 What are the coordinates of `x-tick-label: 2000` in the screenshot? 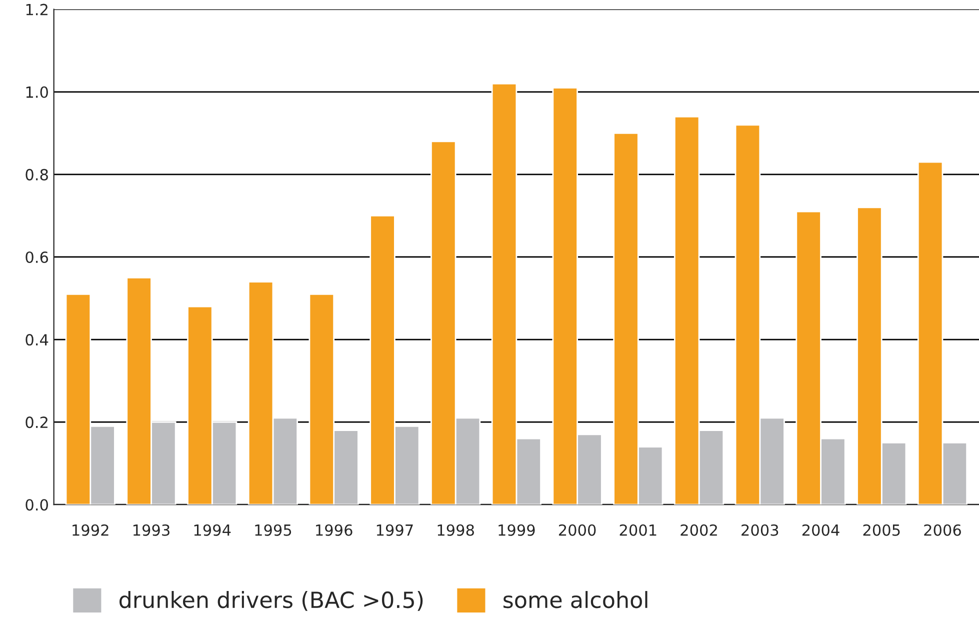 It's located at (577, 530).